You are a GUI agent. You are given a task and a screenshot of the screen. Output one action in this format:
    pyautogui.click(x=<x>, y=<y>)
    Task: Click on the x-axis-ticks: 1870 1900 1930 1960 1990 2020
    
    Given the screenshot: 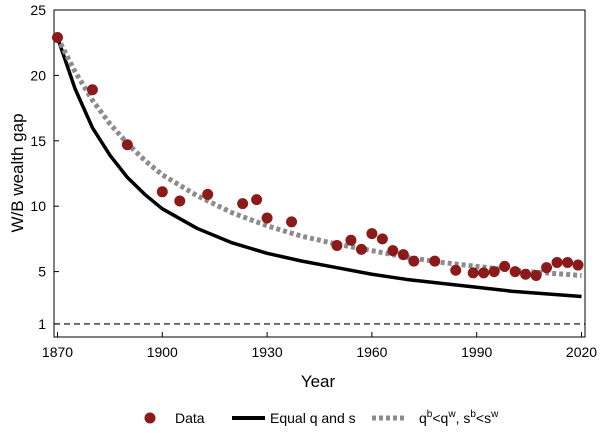 What is the action you would take?
    pyautogui.click(x=319, y=346)
    